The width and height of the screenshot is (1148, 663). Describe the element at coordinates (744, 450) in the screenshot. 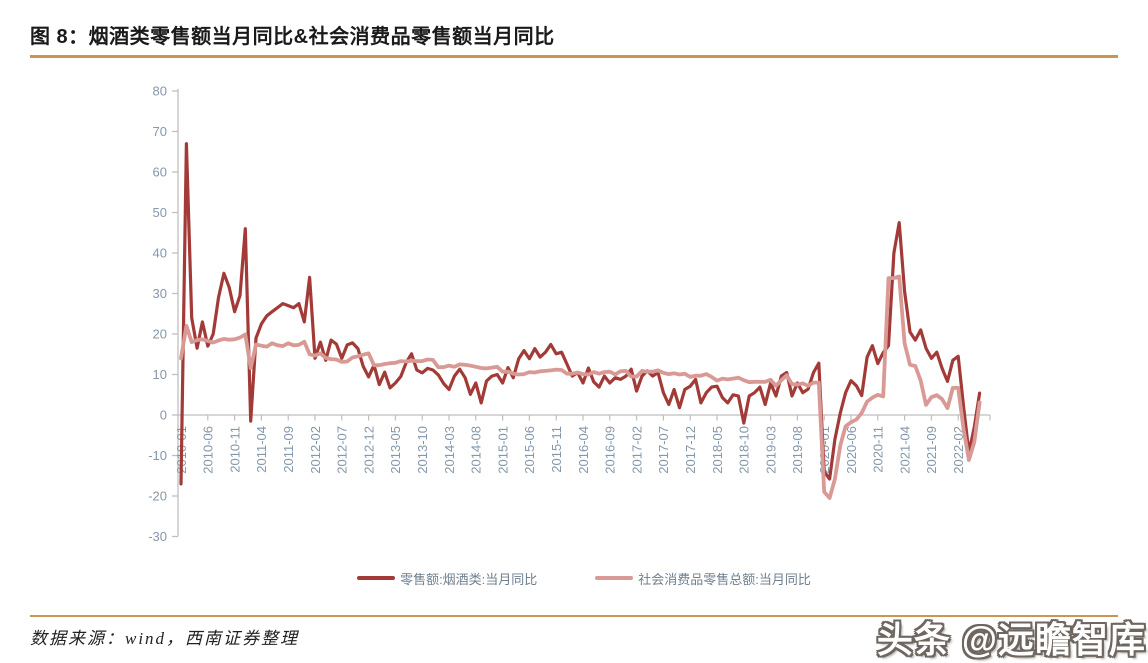

I see `svg-text: 2018-10` at that location.